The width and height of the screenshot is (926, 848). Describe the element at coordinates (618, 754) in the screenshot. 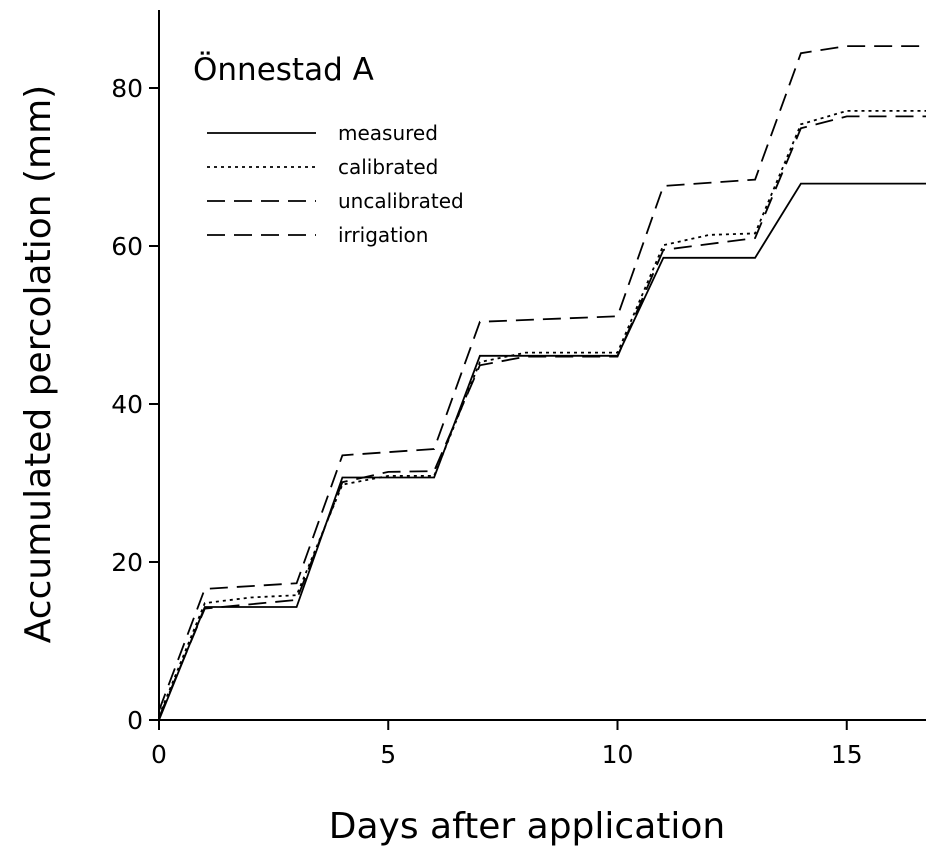

I see `x-tick-label: 10` at that location.